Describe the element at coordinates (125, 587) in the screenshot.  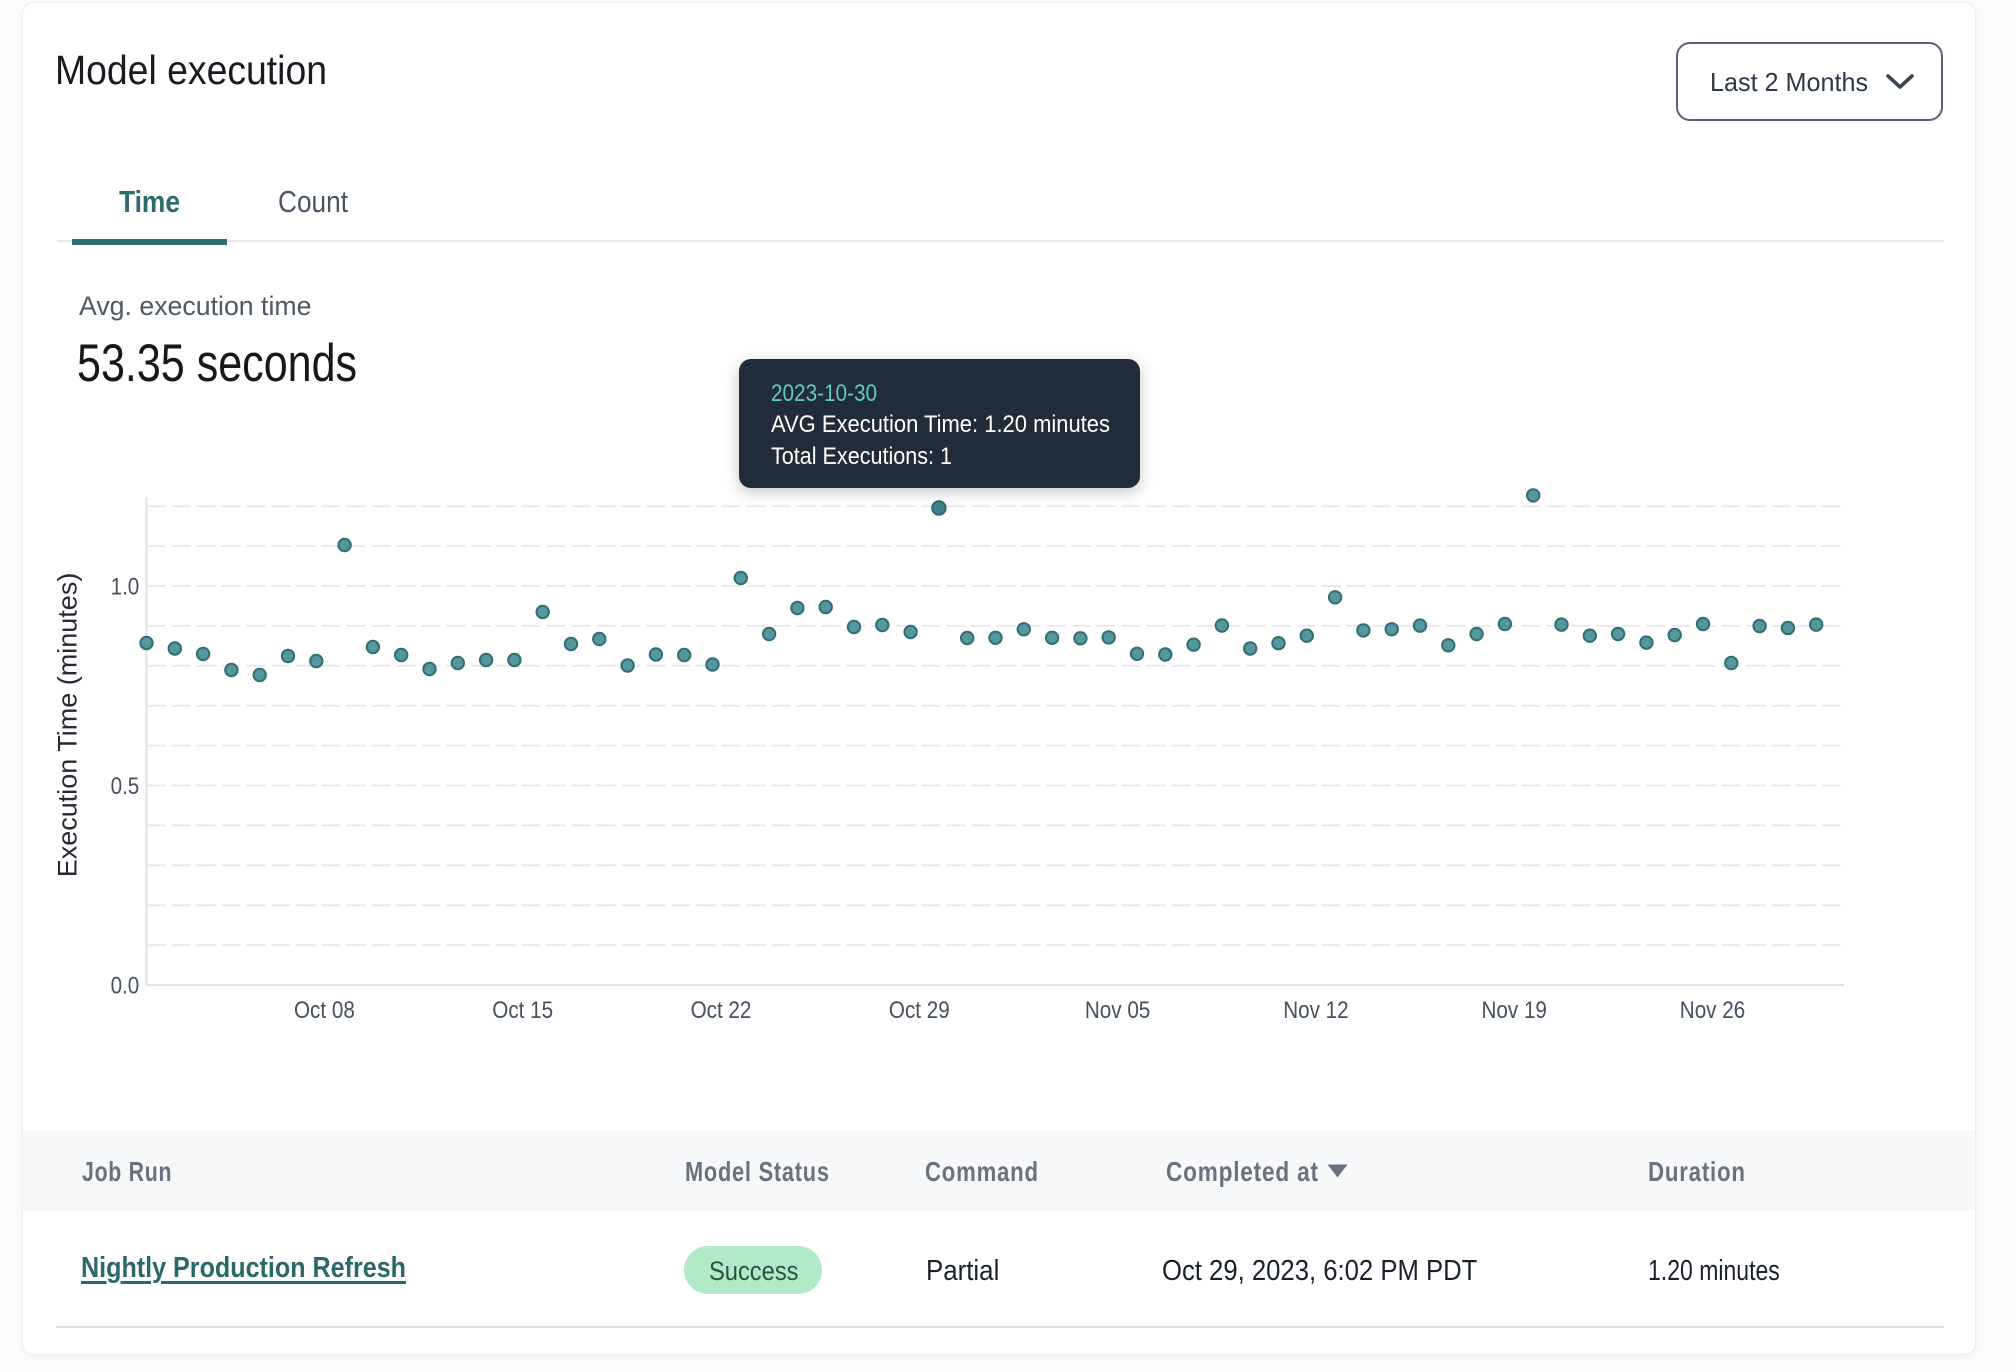
I see `svg-text: 1.0` at that location.